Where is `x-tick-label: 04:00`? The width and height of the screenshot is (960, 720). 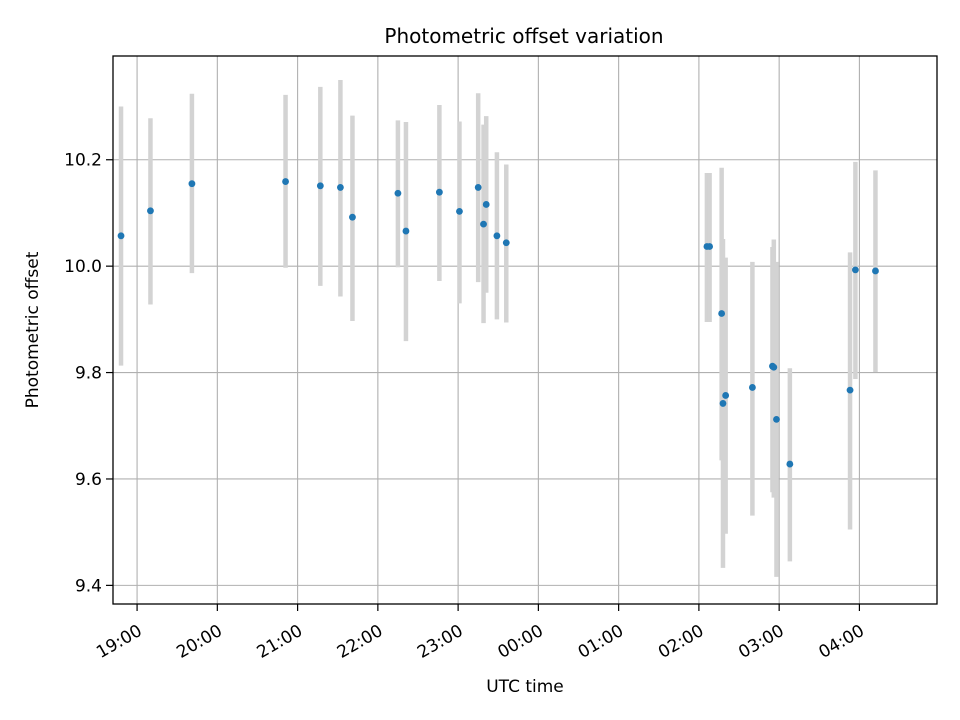
x-tick-label: 04:00 is located at coordinates (841, 642).